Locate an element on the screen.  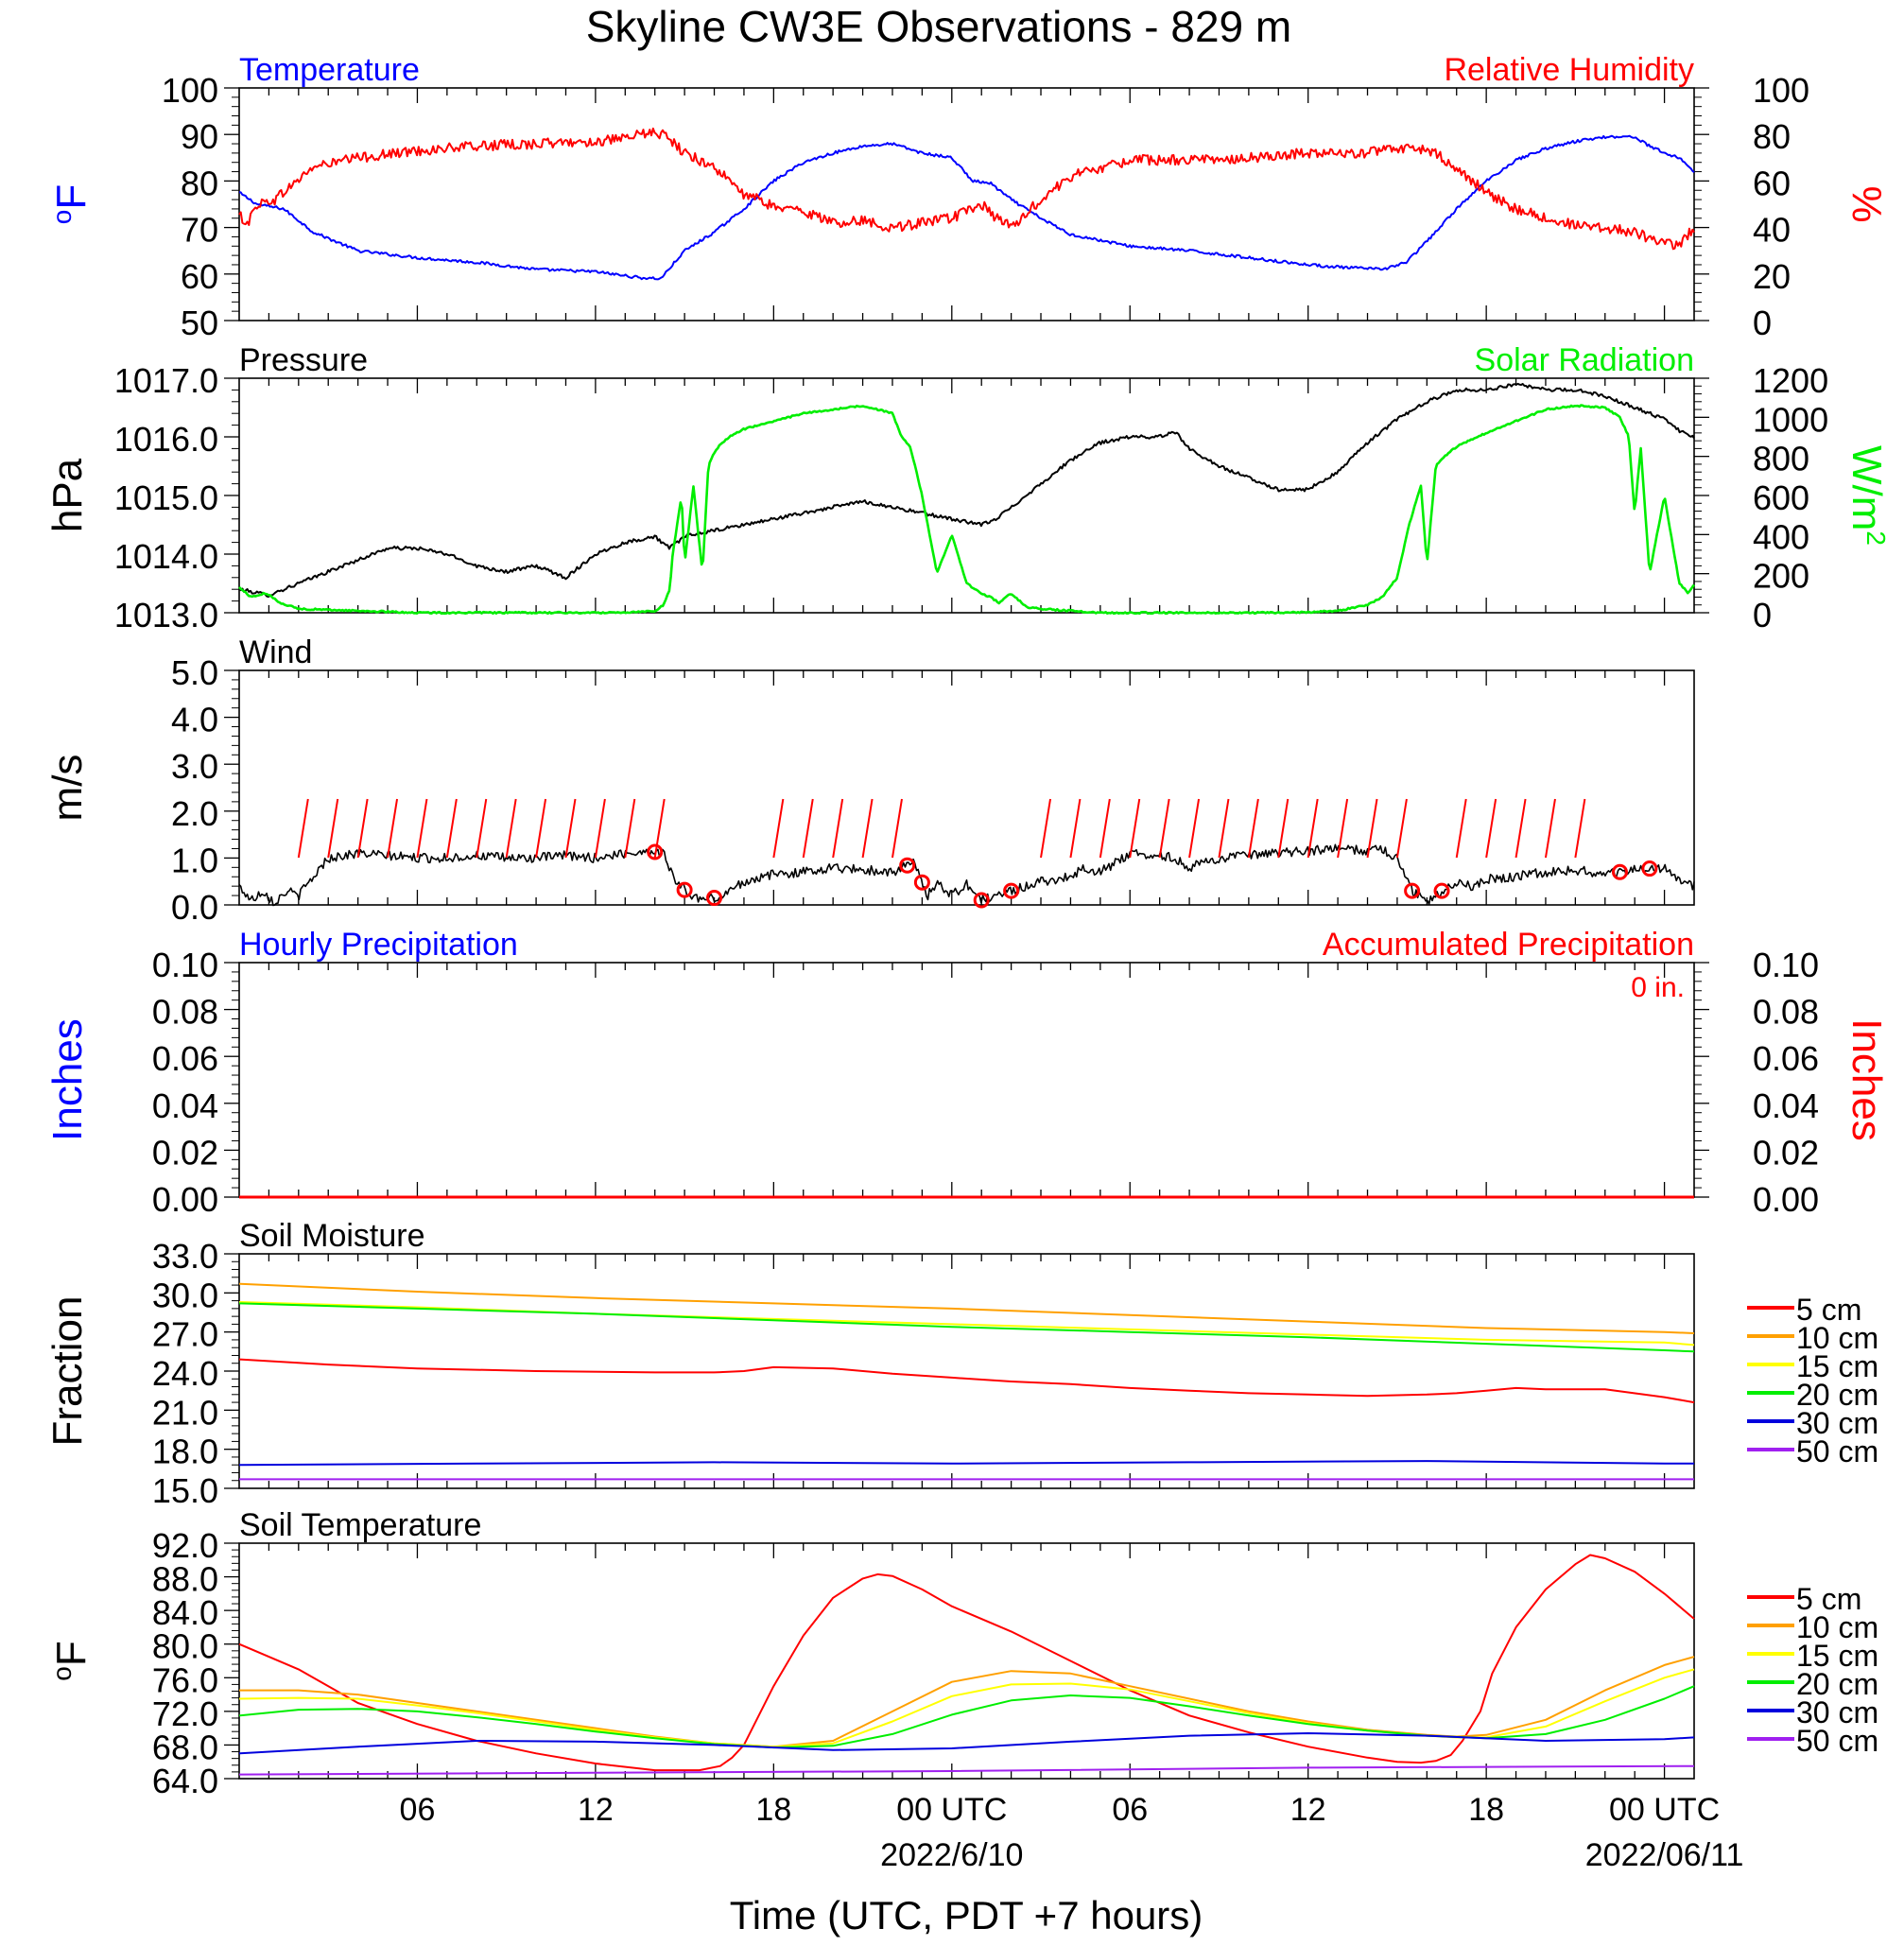
soil-moisture-y-tick-label: 30.0 is located at coordinates (185, 1295).